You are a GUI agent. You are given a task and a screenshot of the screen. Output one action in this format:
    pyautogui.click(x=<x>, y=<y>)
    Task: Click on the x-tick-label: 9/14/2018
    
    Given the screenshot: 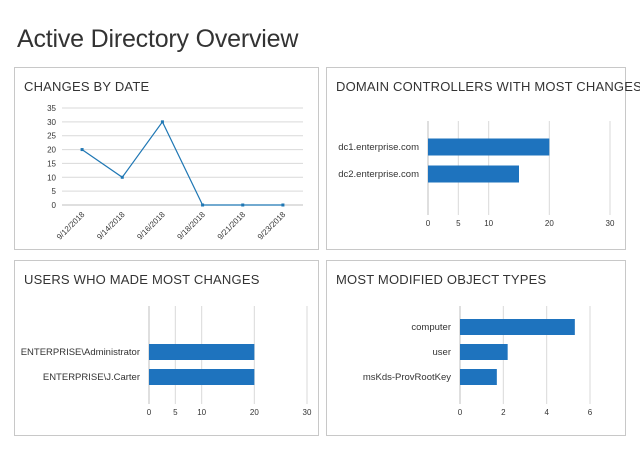 What is the action you would take?
    pyautogui.click(x=111, y=226)
    